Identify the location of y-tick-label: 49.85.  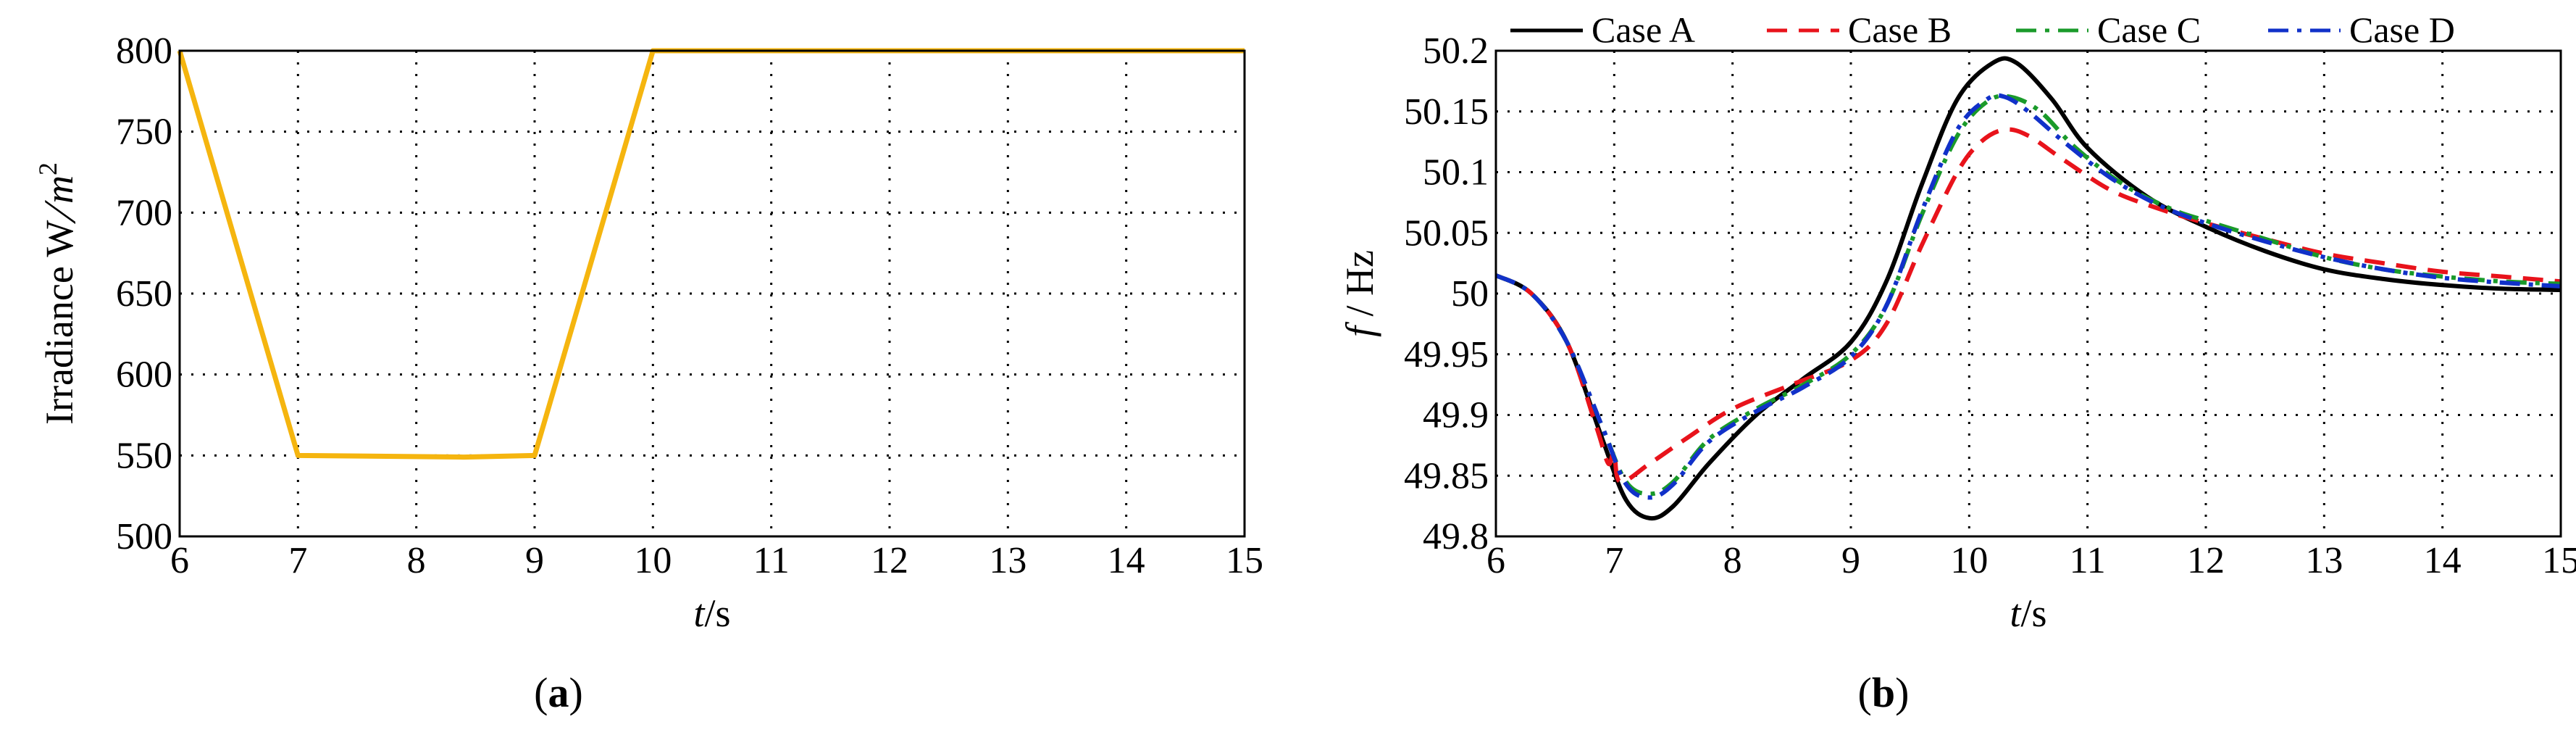
(1446, 476).